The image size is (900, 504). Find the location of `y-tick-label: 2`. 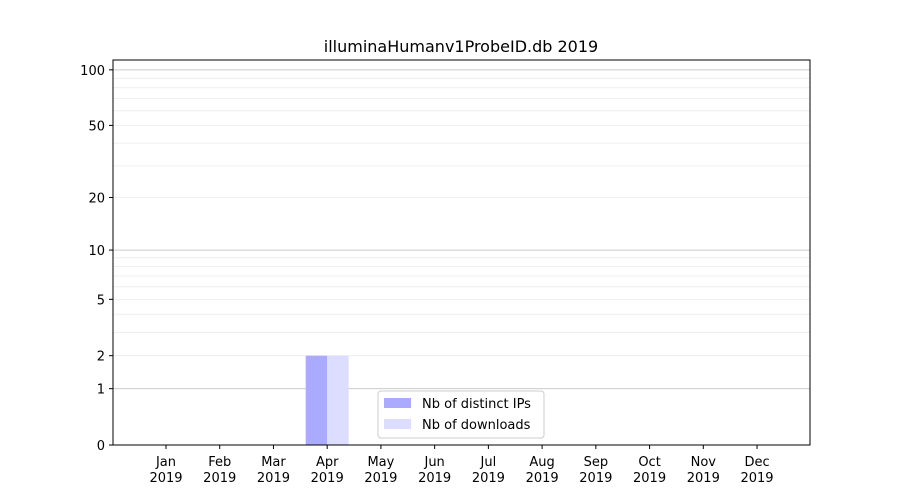

y-tick-label: 2 is located at coordinates (101, 357).